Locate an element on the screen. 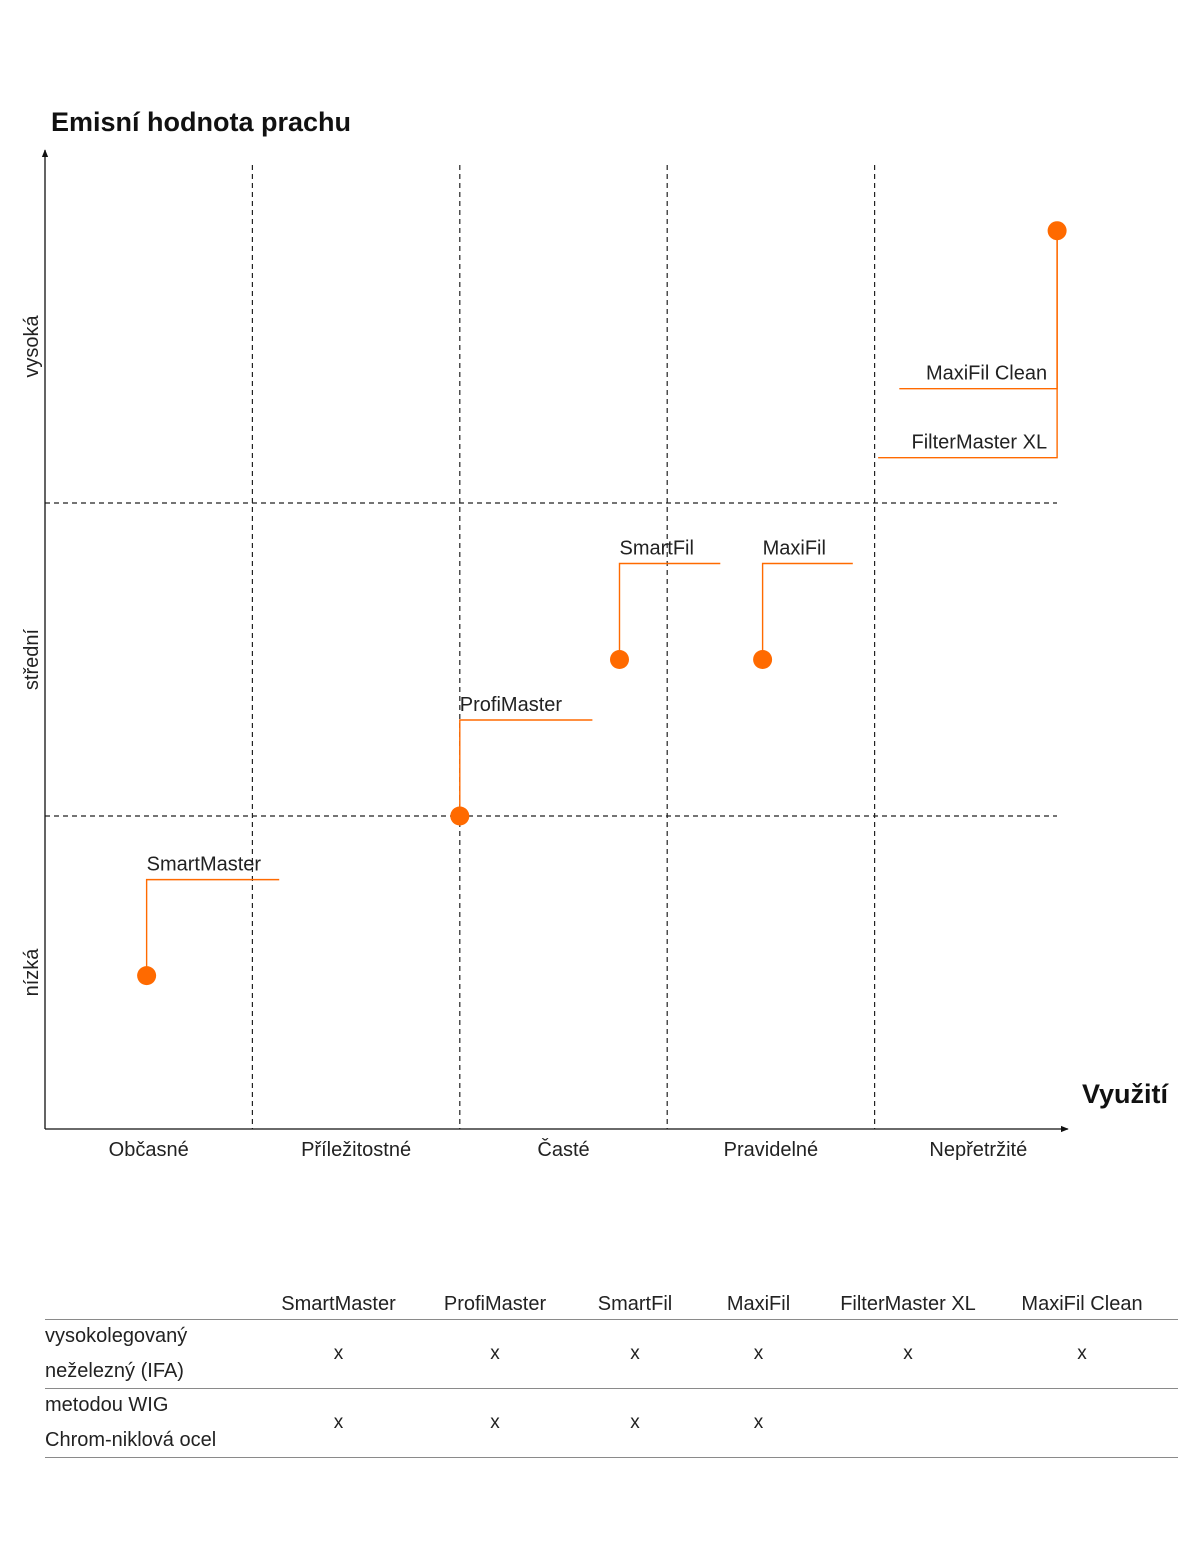 The image size is (1200, 1555). row-label-line: vysokolegovaný is located at coordinates (116, 1336).